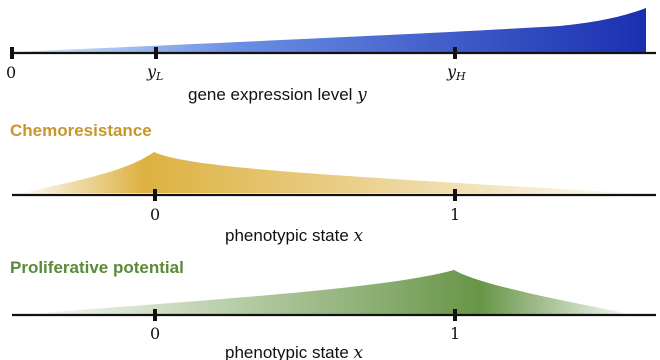 The width and height of the screenshot is (660, 360). What do you see at coordinates (455, 333) in the screenshot?
I see `prolif-tick-1-label: 1` at bounding box center [455, 333].